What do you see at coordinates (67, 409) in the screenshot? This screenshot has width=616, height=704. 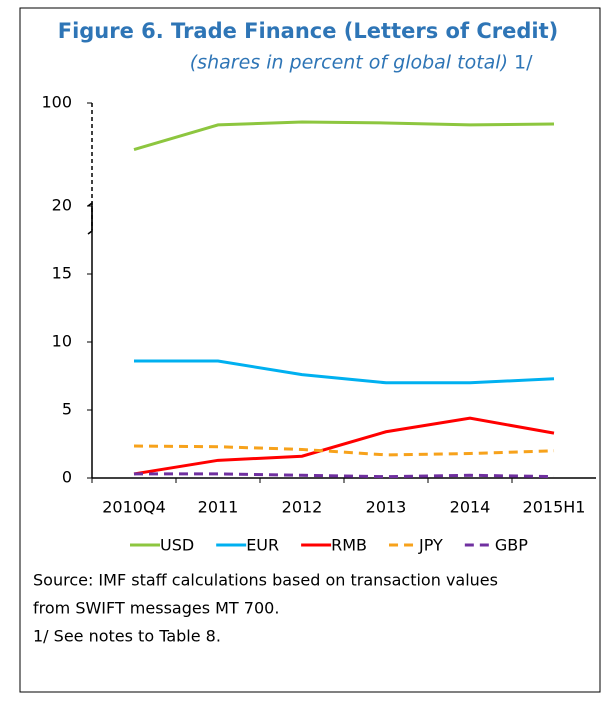 I see `y-tick-label: 5` at bounding box center [67, 409].